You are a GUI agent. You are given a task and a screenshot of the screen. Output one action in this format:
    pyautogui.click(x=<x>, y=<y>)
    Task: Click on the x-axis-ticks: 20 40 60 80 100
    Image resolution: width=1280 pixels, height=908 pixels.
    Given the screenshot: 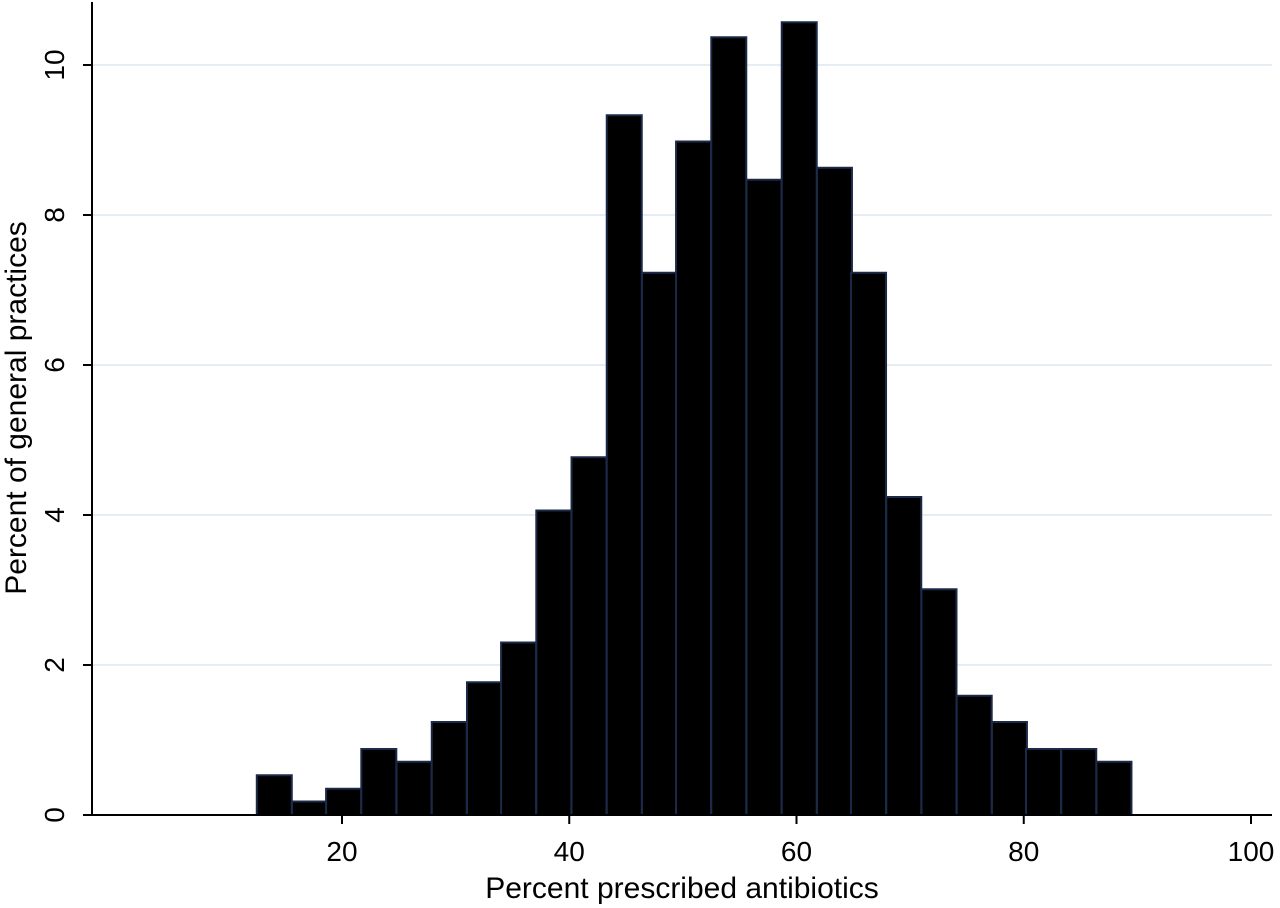 What is the action you would take?
    pyautogui.click(x=800, y=841)
    